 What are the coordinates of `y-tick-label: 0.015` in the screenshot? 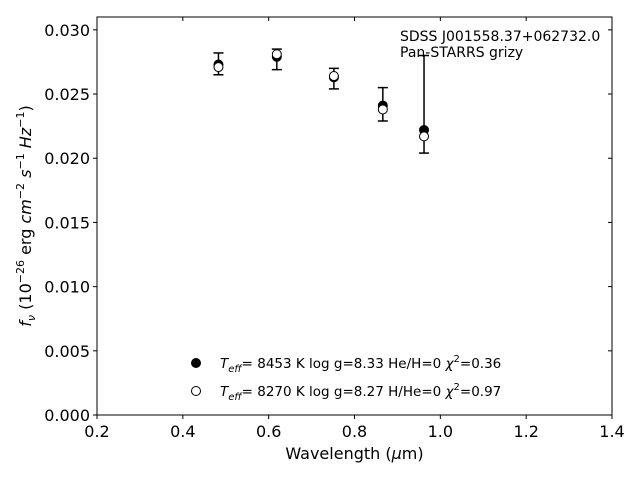 It's located at (67, 222).